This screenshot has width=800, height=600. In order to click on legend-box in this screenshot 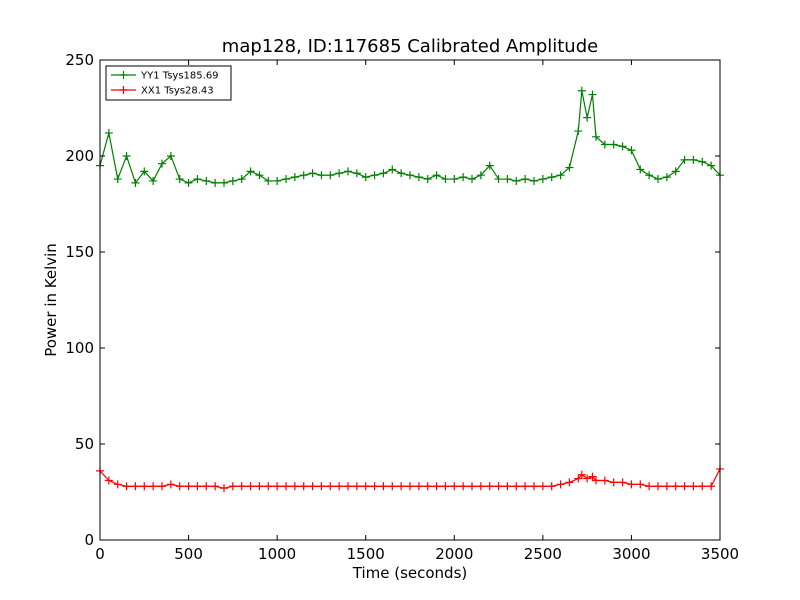, I will do `click(168, 83)`.